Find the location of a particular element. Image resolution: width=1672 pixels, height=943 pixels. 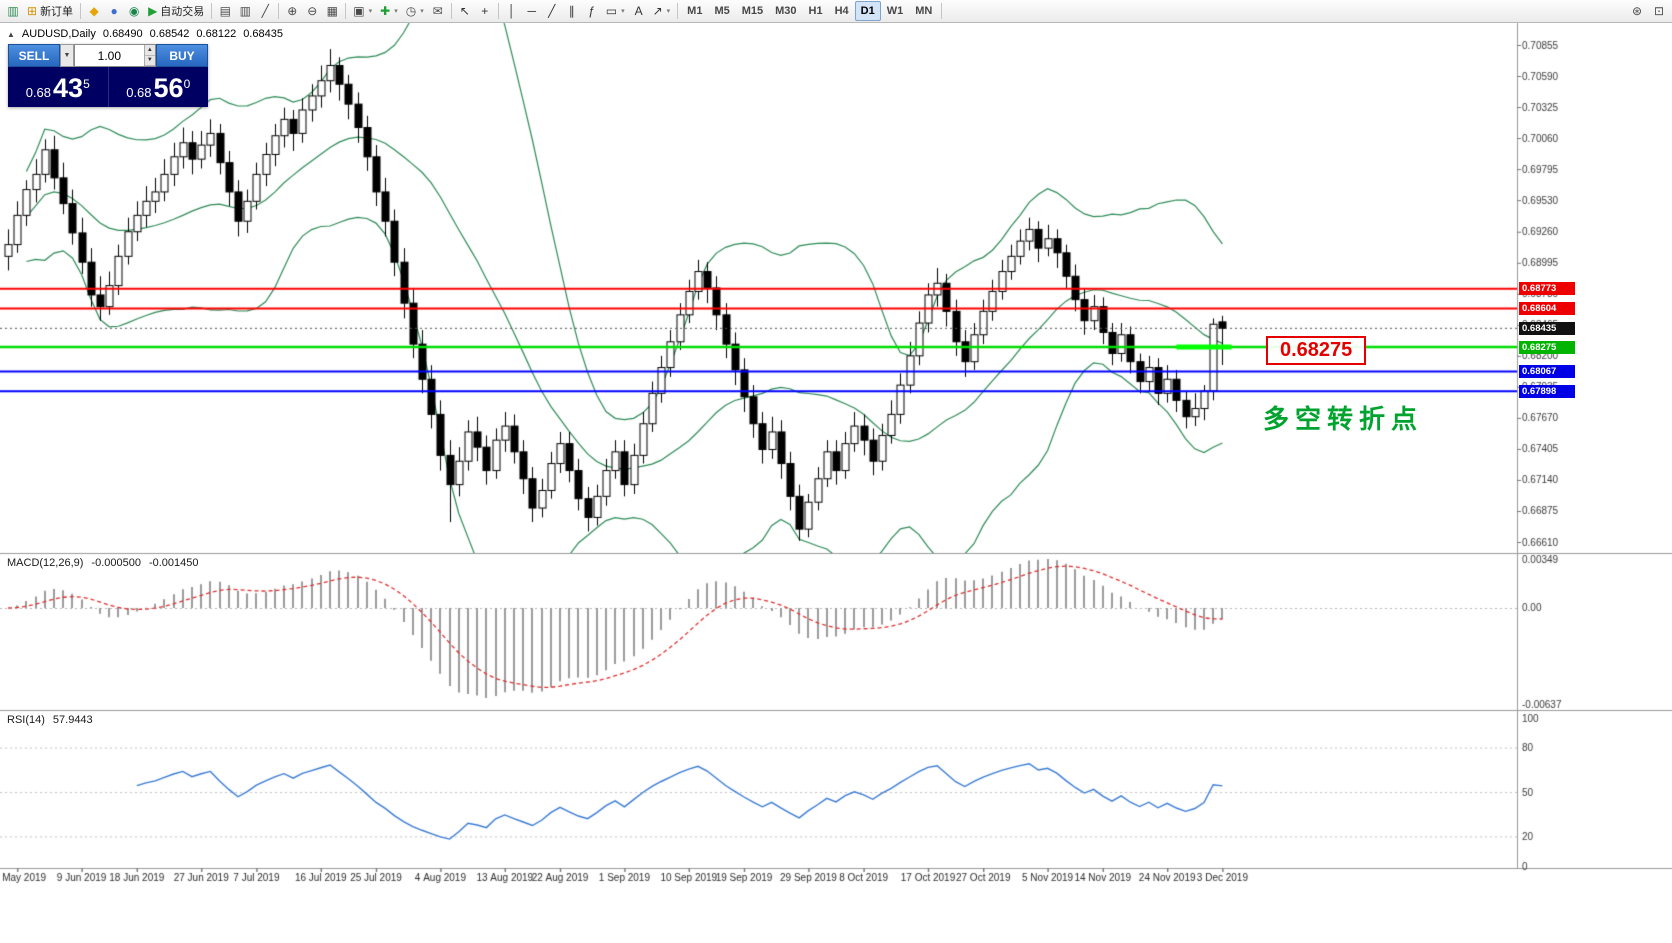

trendline-icon: ╱ is located at coordinates (552, 11).